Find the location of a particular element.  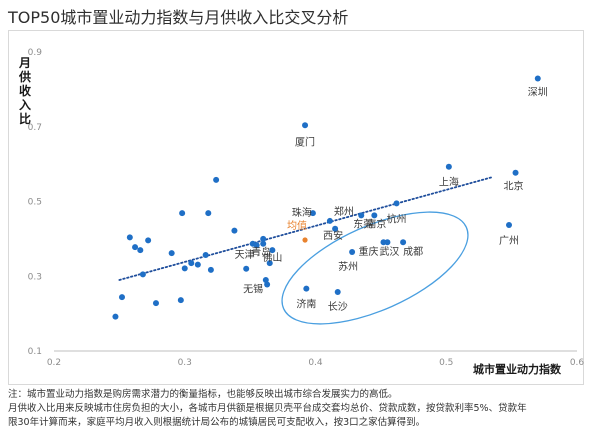

page-title: TOP50城市置业动力指数与月供收入比交叉分析 is located at coordinates (178, 17).